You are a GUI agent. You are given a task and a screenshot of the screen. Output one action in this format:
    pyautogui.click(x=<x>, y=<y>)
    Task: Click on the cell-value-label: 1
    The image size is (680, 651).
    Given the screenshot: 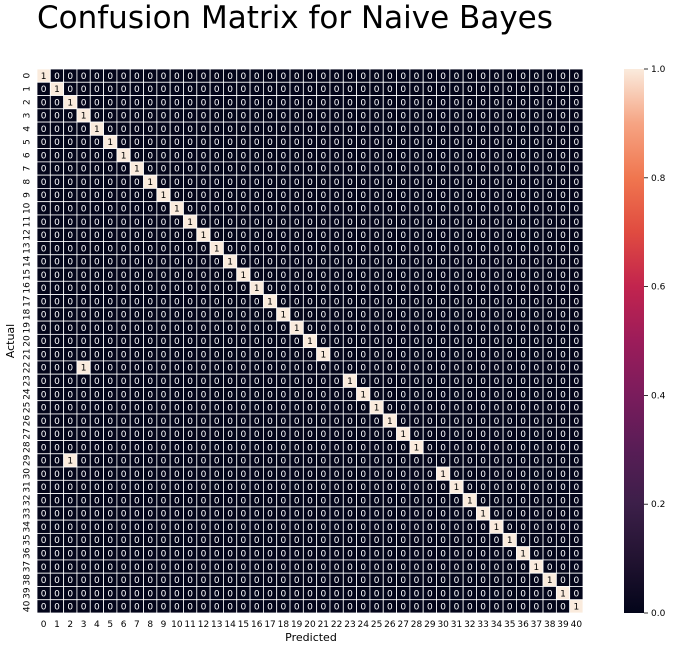 What is the action you would take?
    pyautogui.click(x=44, y=77)
    